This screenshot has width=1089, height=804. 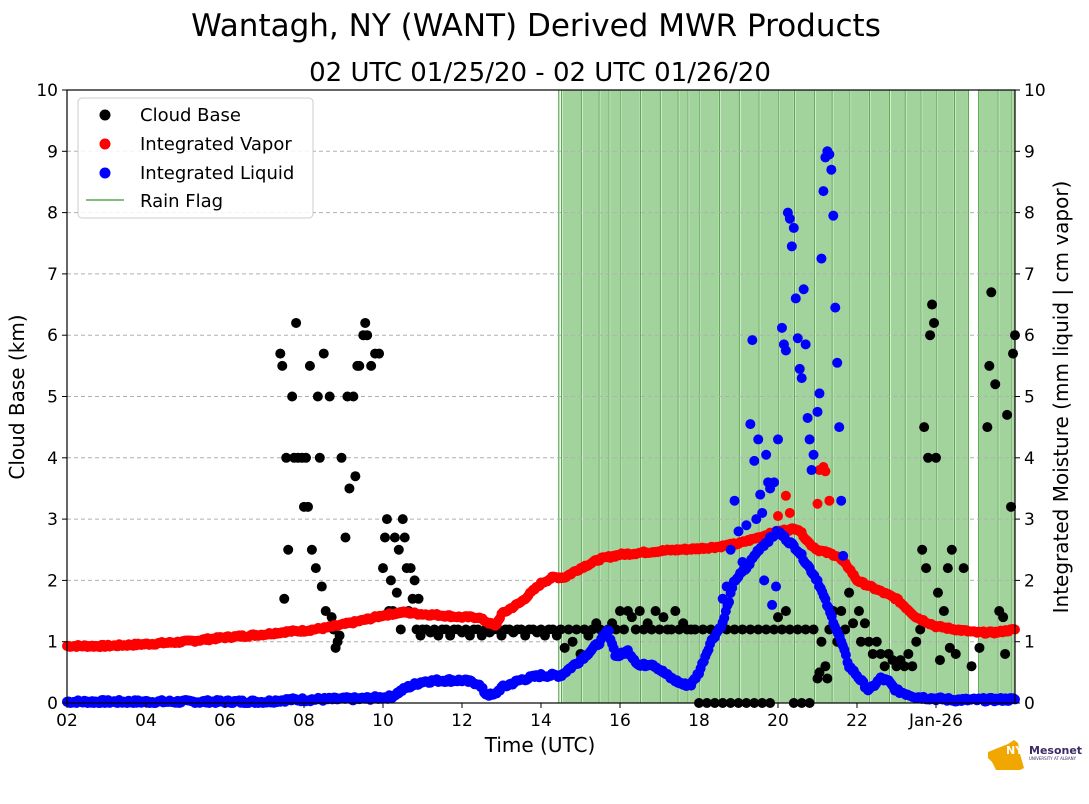 What do you see at coordinates (540, 73) in the screenshot?
I see `chart-subtitle: 02 UTC 01/25/20 - 02 UTC 01/26/20` at bounding box center [540, 73].